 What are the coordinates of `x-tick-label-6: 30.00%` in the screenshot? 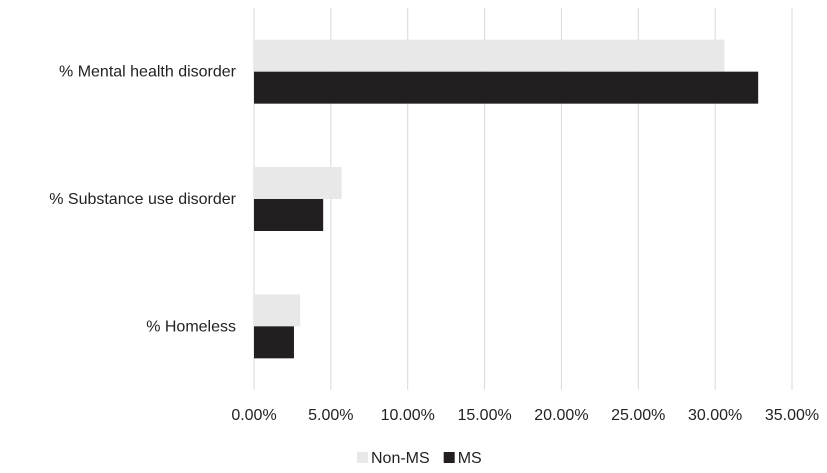 It's located at (715, 415).